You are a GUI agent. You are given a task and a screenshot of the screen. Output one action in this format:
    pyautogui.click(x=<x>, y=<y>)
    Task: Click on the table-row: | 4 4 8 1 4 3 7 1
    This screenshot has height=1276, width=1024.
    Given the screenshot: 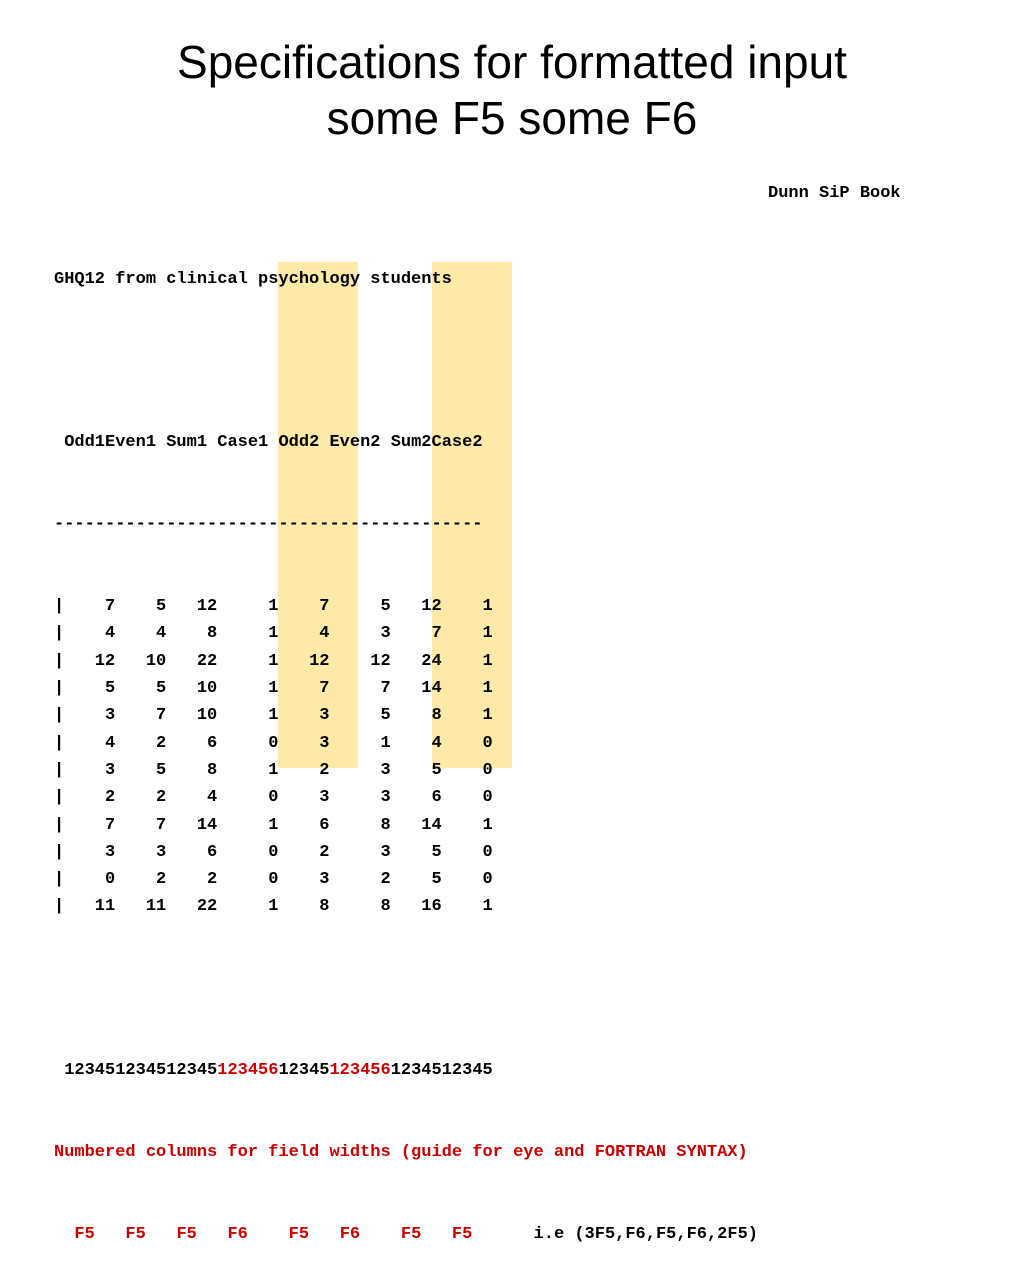 What is the action you would take?
    pyautogui.click(x=406, y=633)
    